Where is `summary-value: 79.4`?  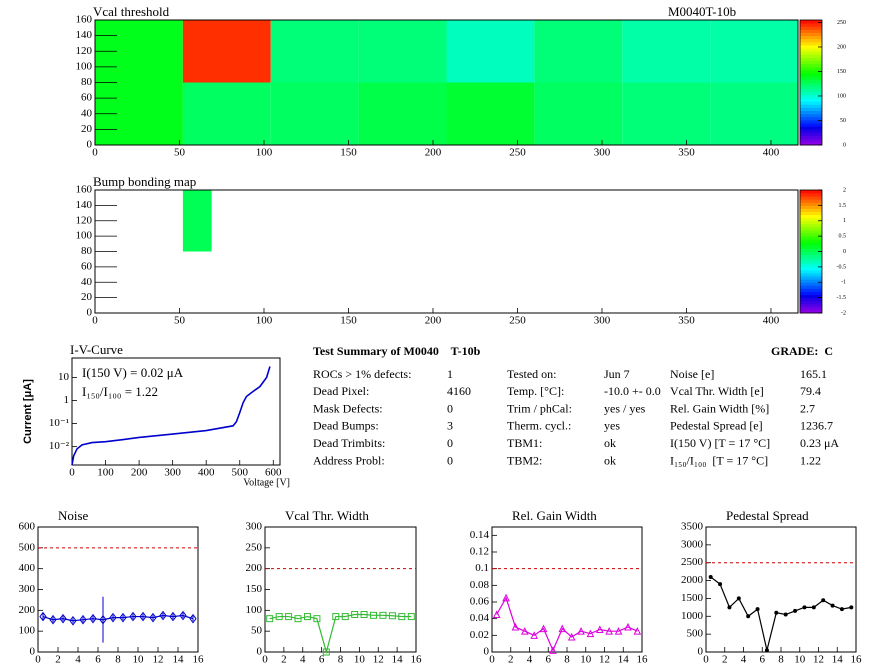
summary-value: 79.4 is located at coordinates (810, 391).